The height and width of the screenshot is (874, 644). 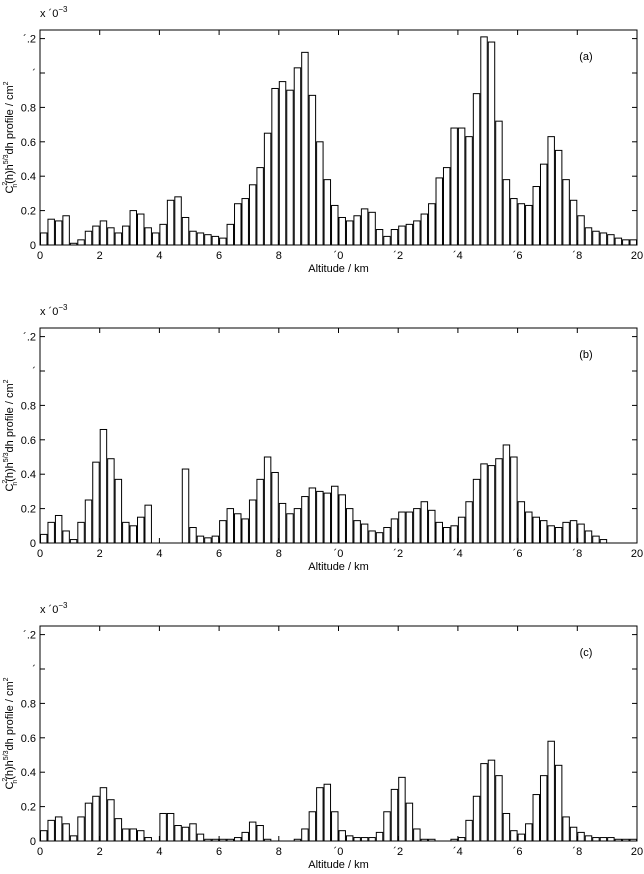 I want to click on annotation: (b), so click(x=585, y=355).